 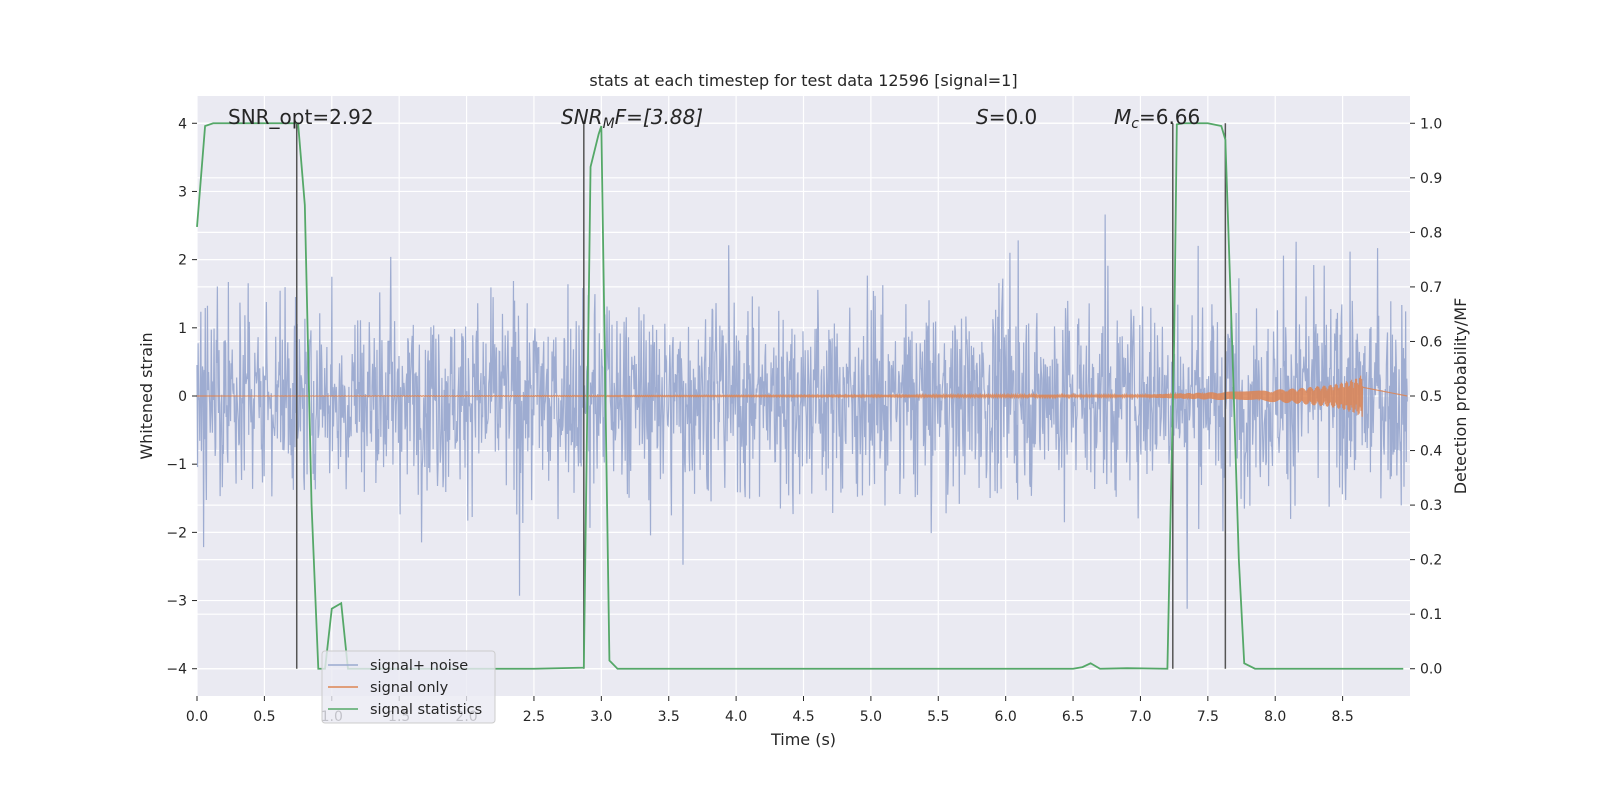 What do you see at coordinates (1169, 117) in the screenshot?
I see `annotation-mc-val: =6.66` at bounding box center [1169, 117].